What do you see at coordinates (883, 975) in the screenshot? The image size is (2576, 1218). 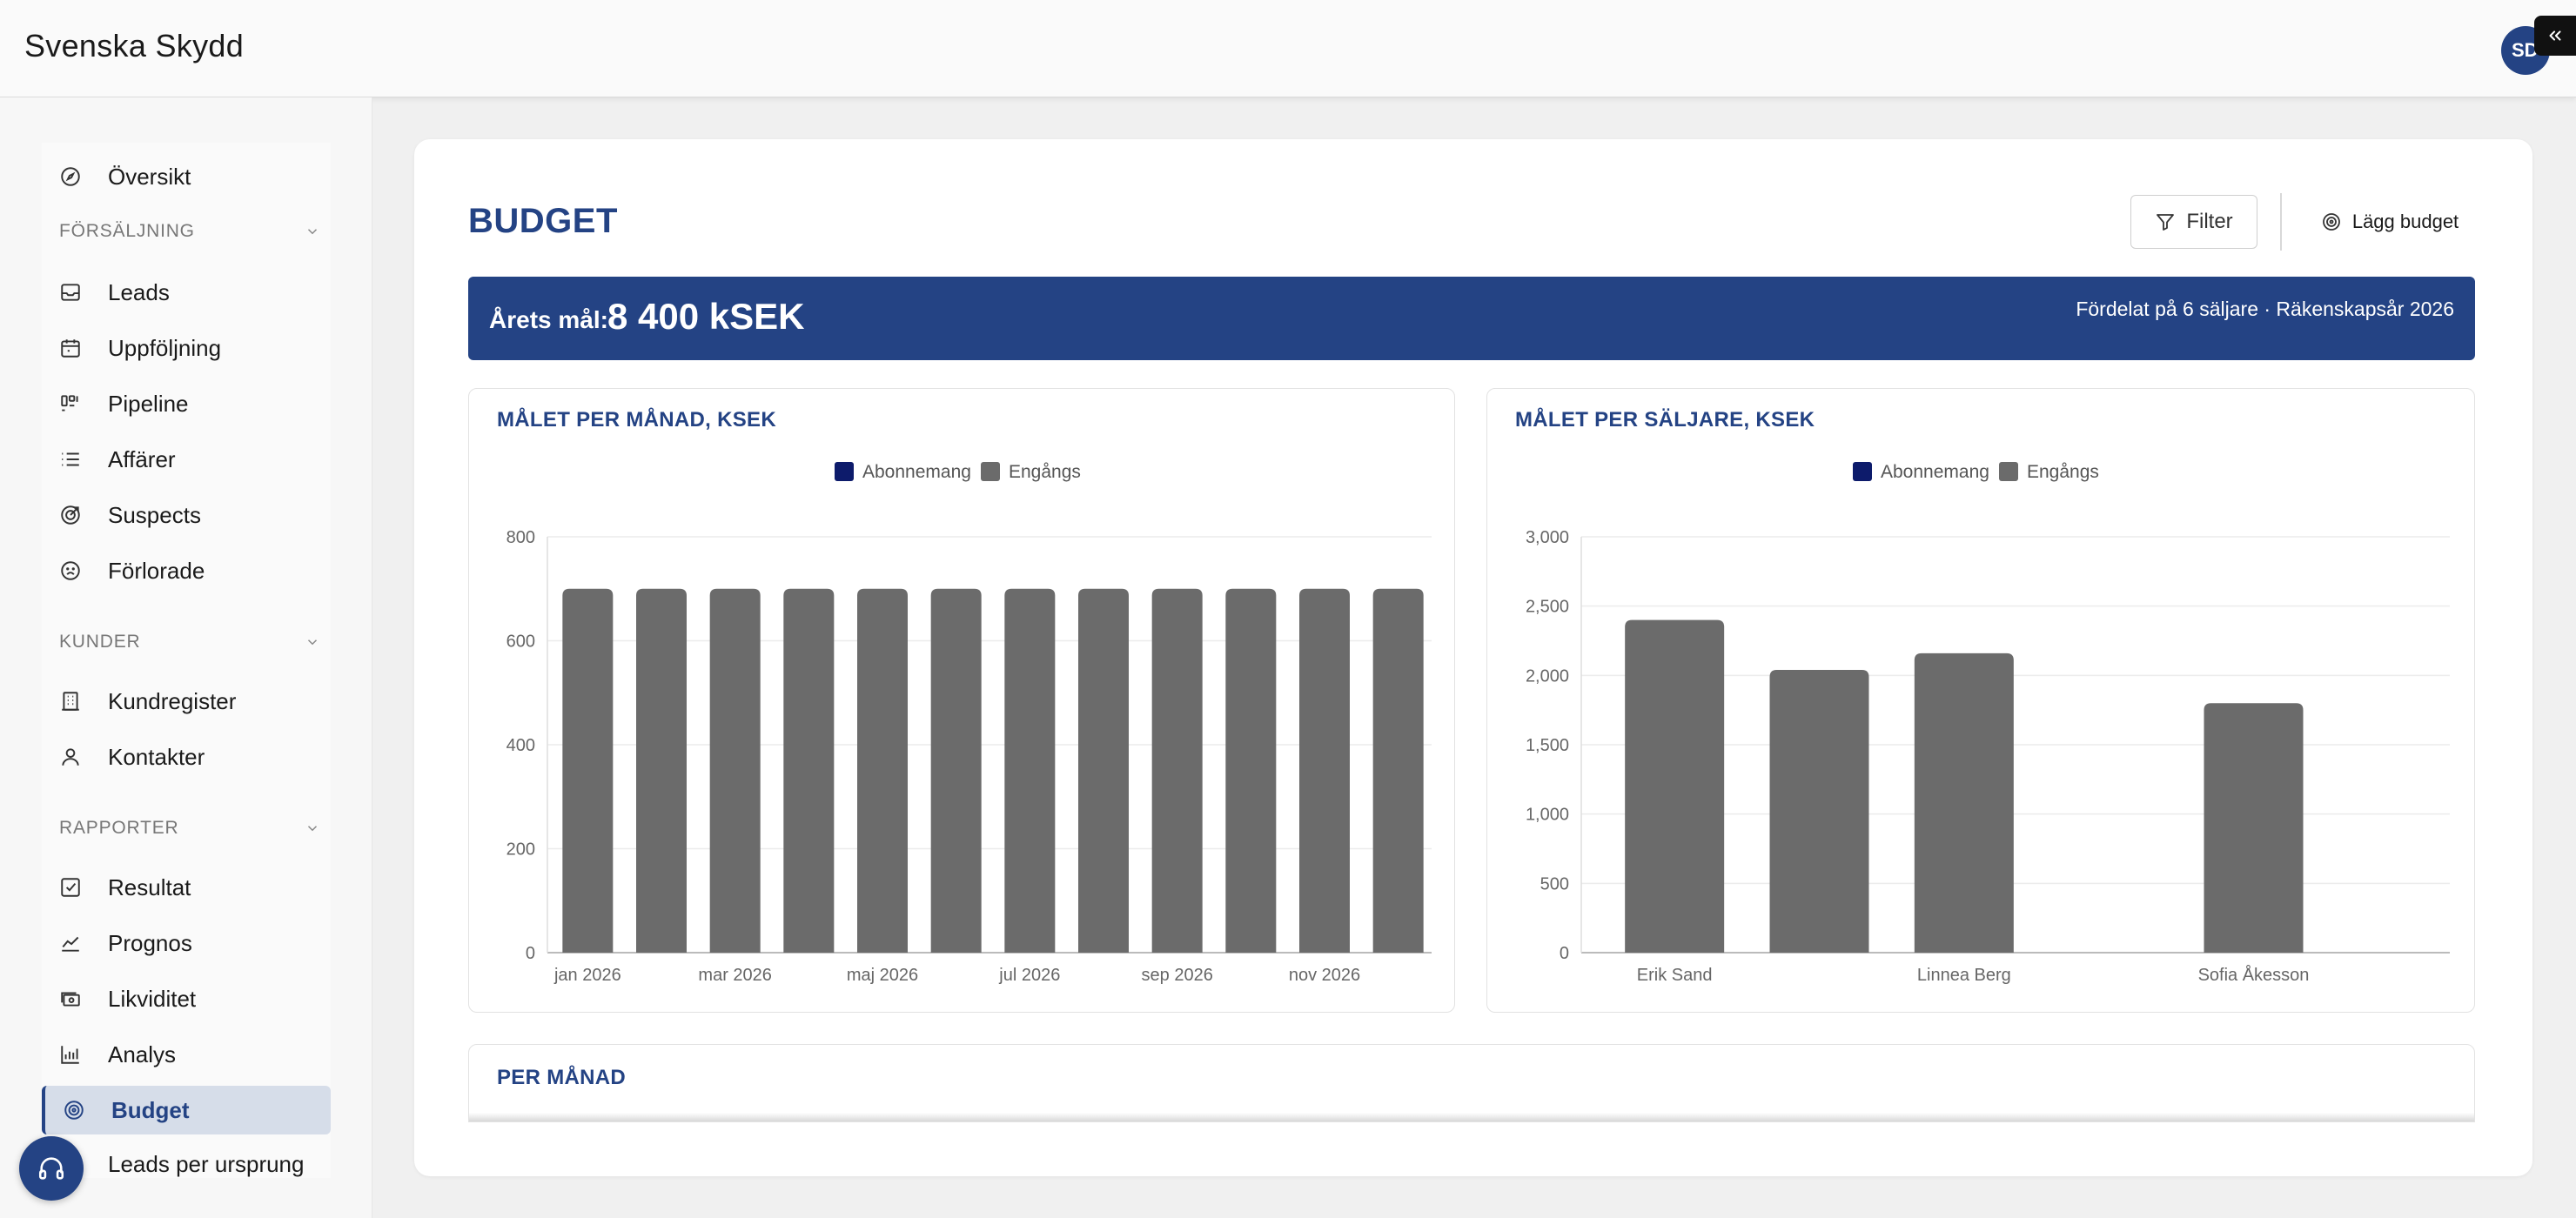 I see `x-tick-label: maj 2026` at bounding box center [883, 975].